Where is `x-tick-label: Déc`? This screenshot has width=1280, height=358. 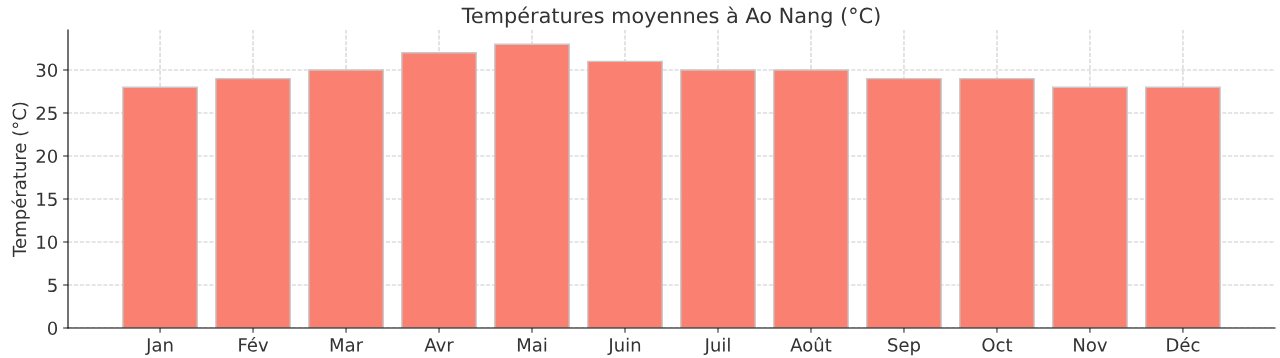
x-tick-label: Déc is located at coordinates (1183, 344).